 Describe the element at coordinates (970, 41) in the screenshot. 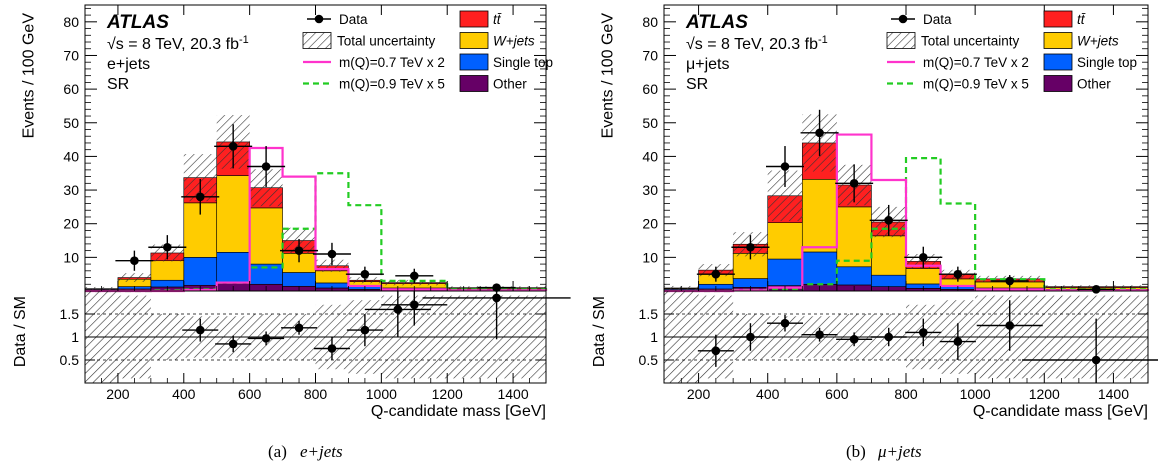

I see `legend-unc-label: Total uncertainty` at that location.